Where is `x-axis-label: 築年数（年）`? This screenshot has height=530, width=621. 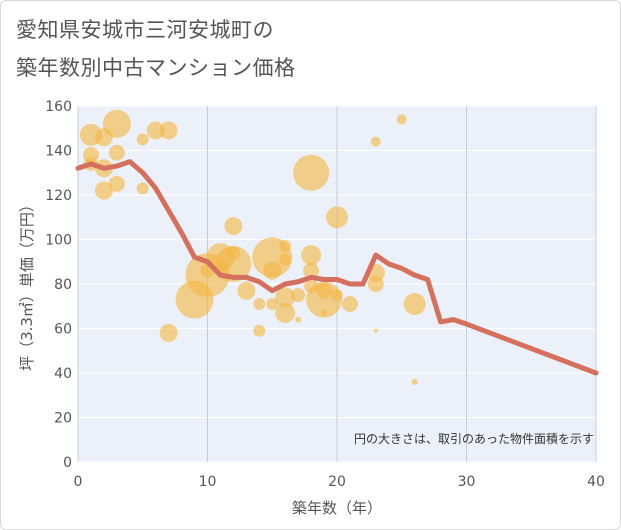 x-axis-label: 築年数（年） is located at coordinates (337, 508).